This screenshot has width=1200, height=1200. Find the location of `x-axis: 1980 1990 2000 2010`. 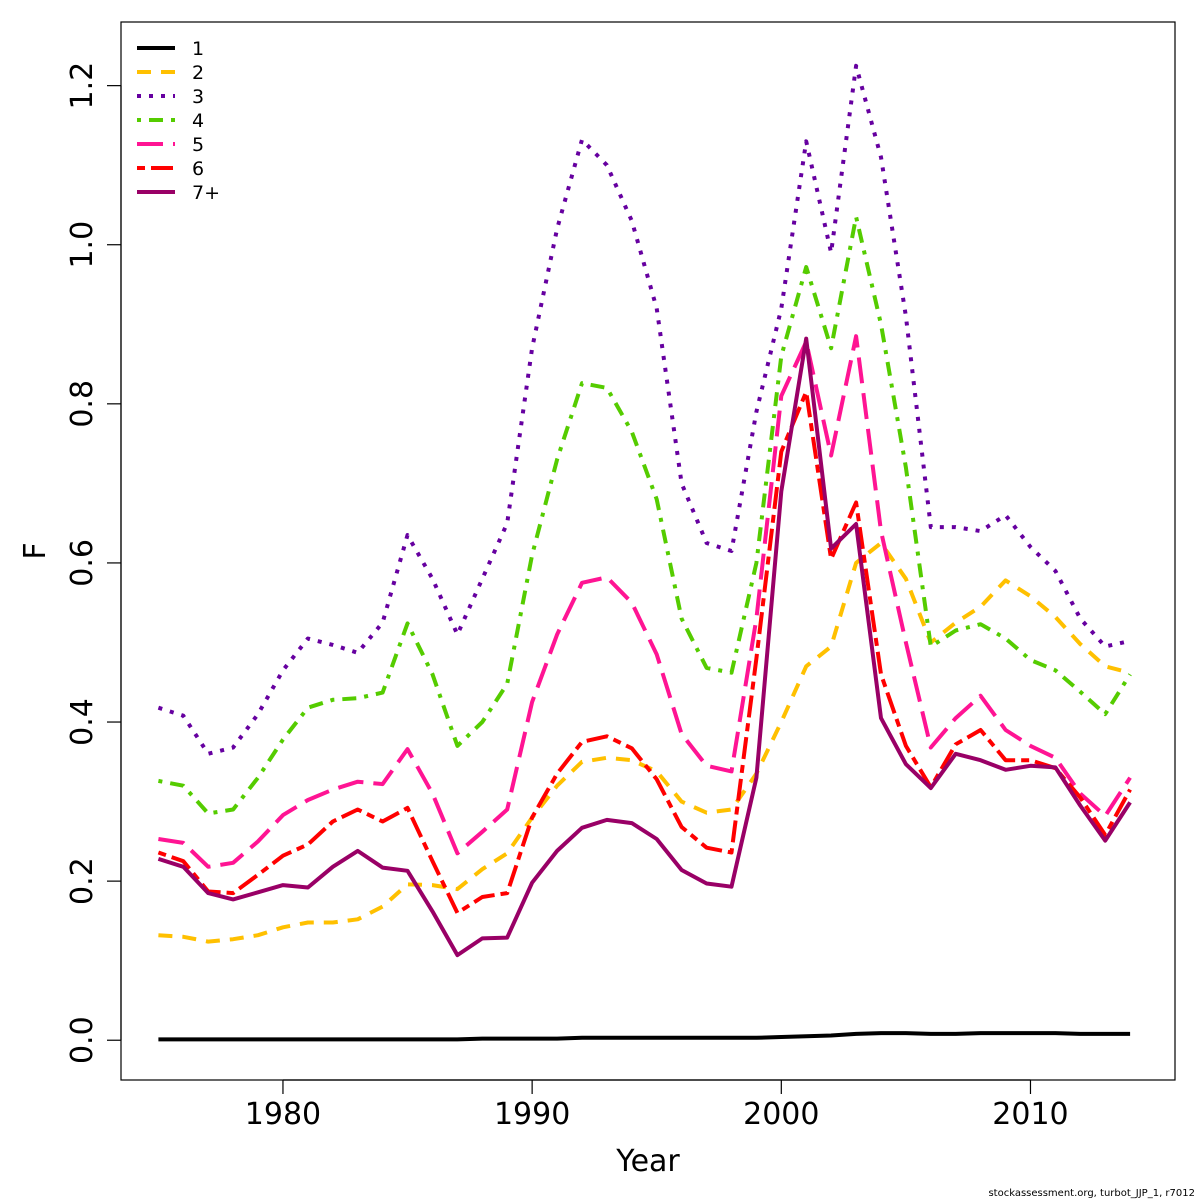

x-axis: 1980 1990 2000 2010 is located at coordinates (657, 1105).